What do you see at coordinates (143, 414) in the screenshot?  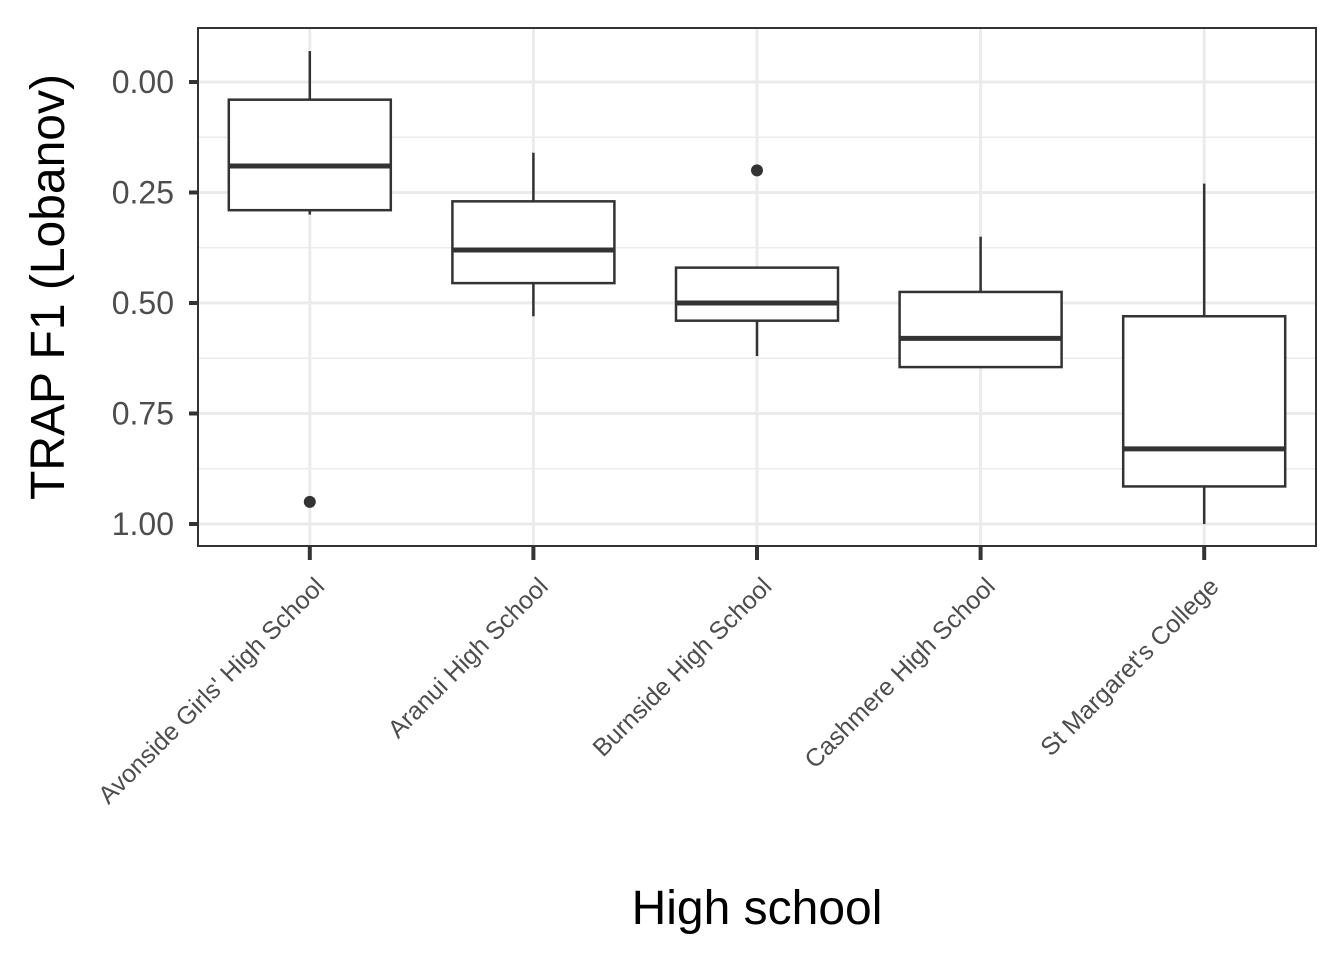 I see `y-tick-label: 0.75` at bounding box center [143, 414].